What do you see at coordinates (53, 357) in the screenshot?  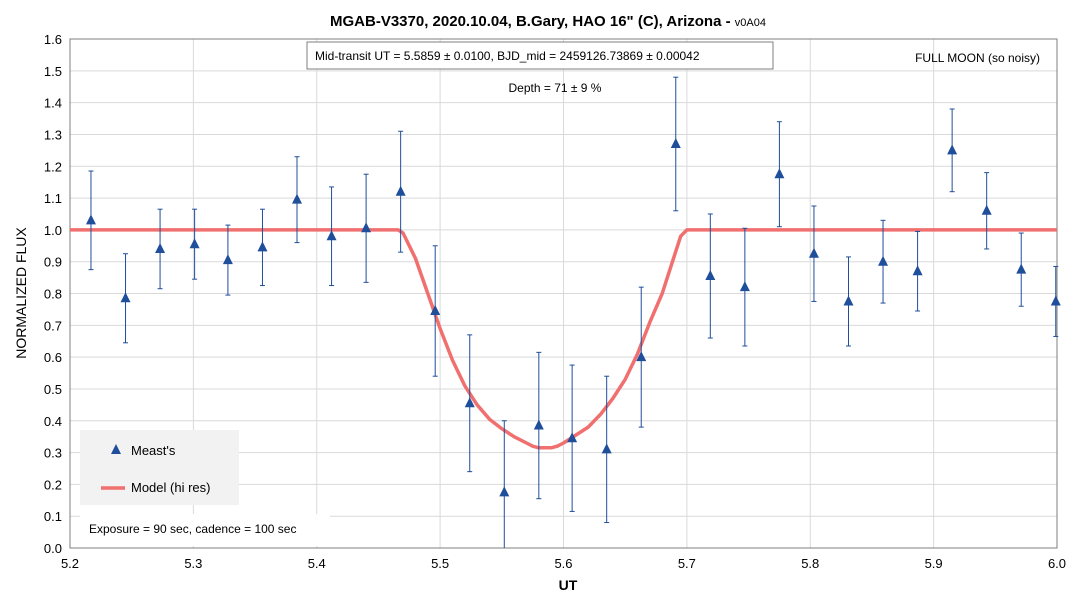 I see `y-tick-label: 0.6` at bounding box center [53, 357].